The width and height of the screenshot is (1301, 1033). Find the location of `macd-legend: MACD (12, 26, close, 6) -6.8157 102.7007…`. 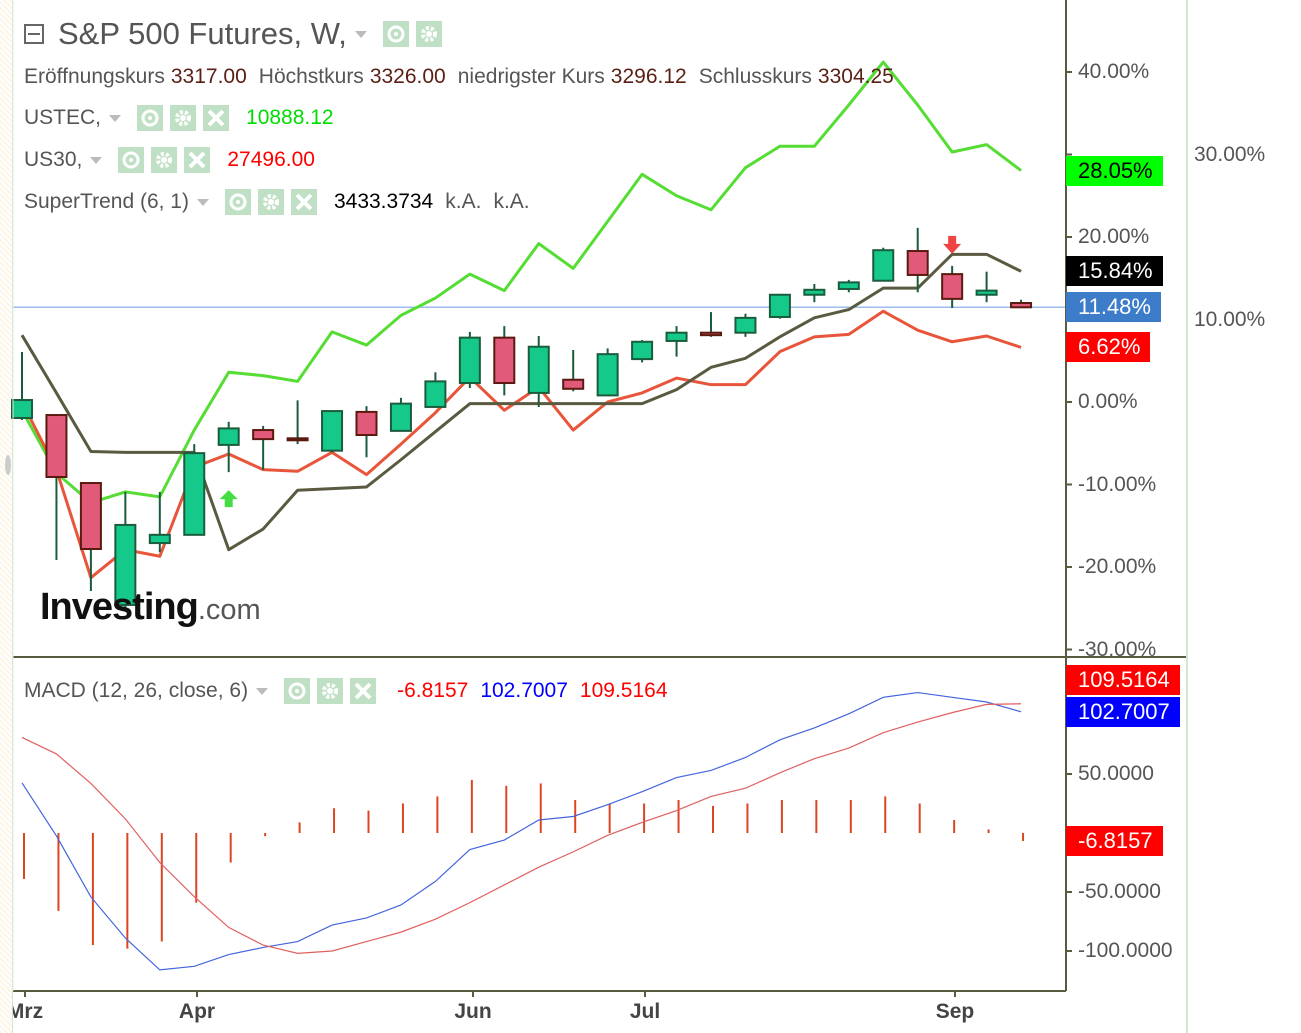

macd-legend: MACD (12, 26, close, 6) -6.8157 102.7007… is located at coordinates (346, 691).